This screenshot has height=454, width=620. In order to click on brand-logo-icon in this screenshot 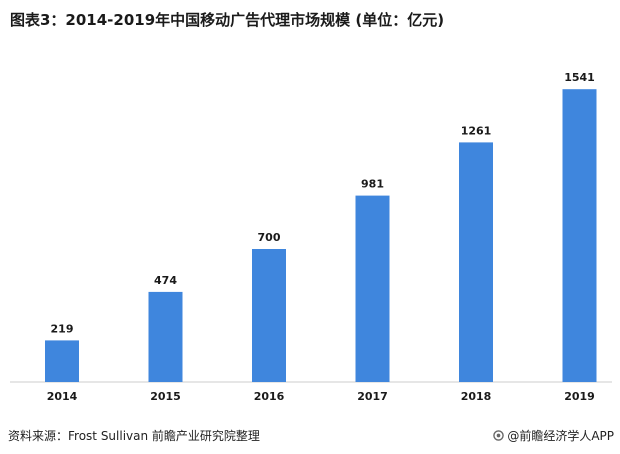, I will do `click(499, 435)`.